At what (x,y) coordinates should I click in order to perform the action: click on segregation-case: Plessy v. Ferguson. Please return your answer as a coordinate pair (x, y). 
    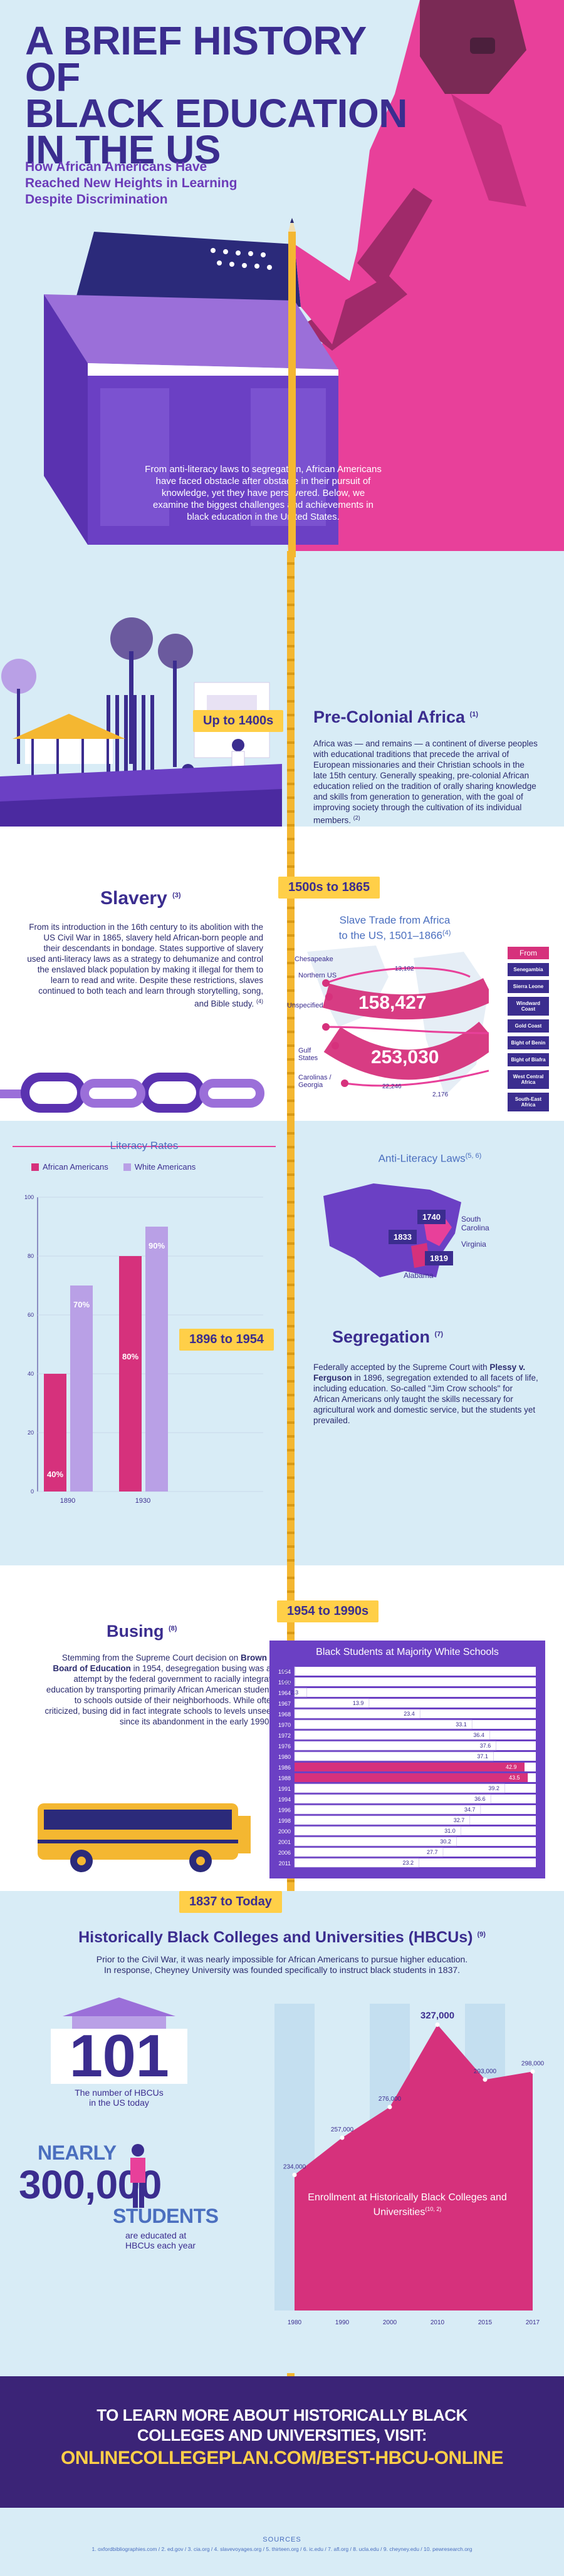
    Looking at the image, I should click on (419, 1373).